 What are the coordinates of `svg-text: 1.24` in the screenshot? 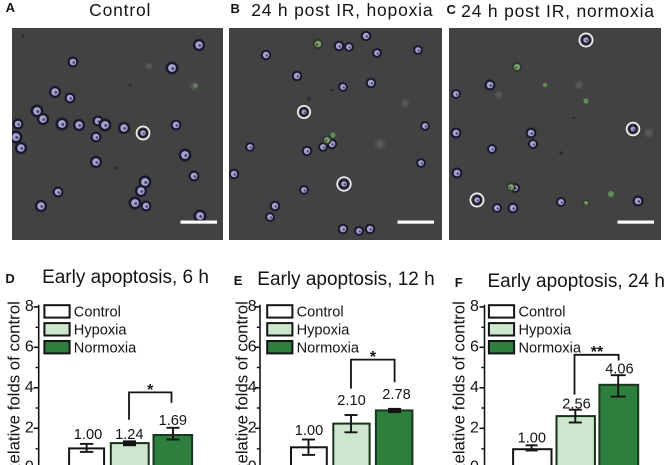 It's located at (129, 435).